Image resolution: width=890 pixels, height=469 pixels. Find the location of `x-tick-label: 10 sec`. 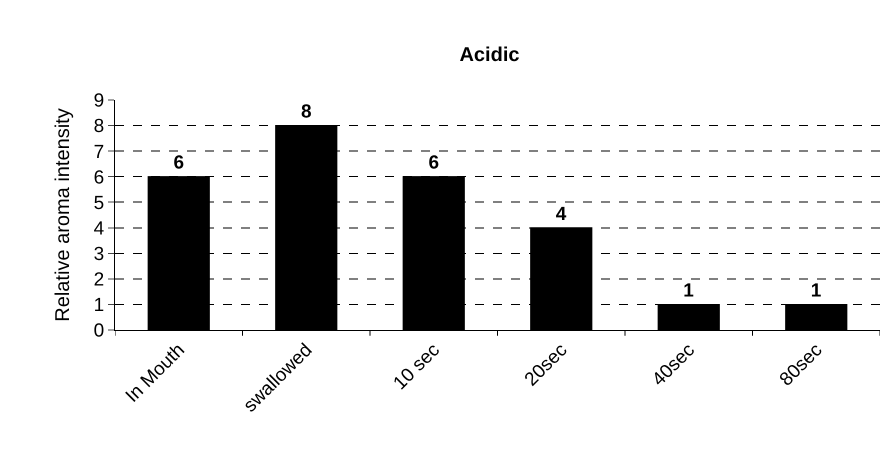

x-tick-label: 10 sec is located at coordinates (417, 367).